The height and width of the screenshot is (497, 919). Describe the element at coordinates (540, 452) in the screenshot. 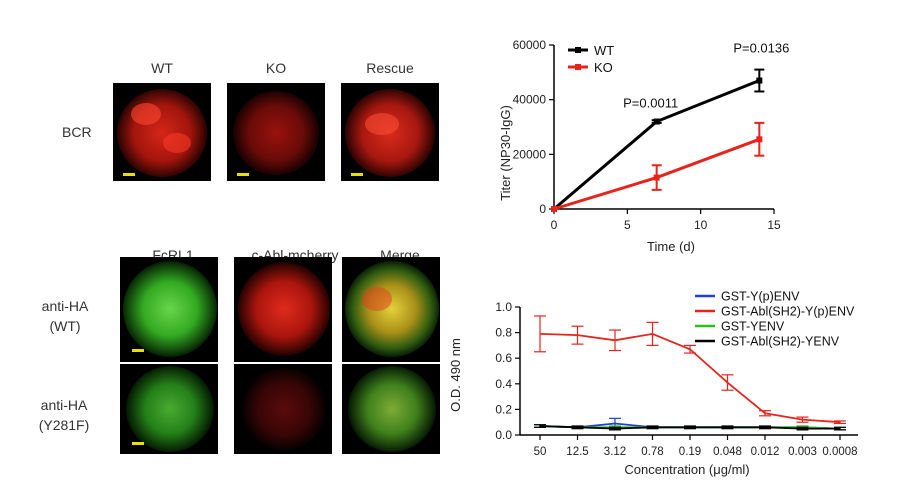

I see `x-tick-label: 50` at that location.